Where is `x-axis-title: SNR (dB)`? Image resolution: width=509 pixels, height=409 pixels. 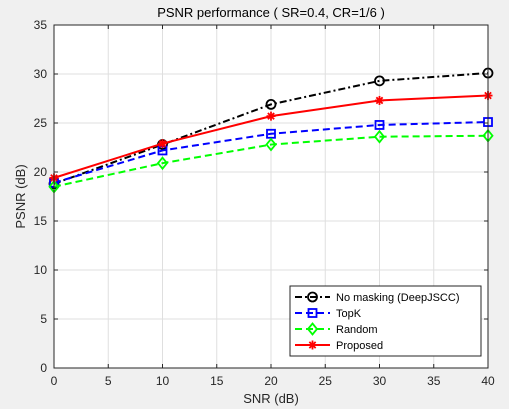 x-axis-title: SNR (dB) is located at coordinates (271, 398).